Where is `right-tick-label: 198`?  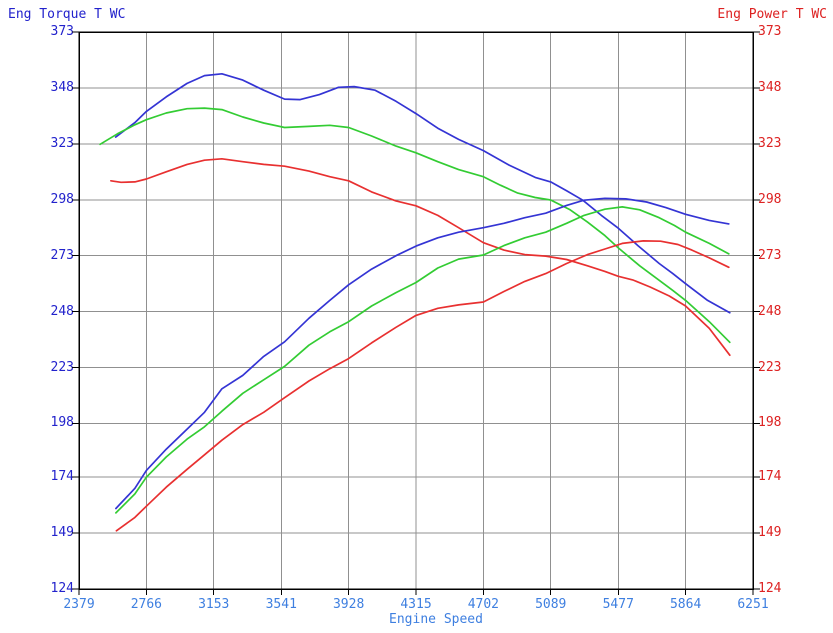
right-tick-label: 198 is located at coordinates (770, 423).